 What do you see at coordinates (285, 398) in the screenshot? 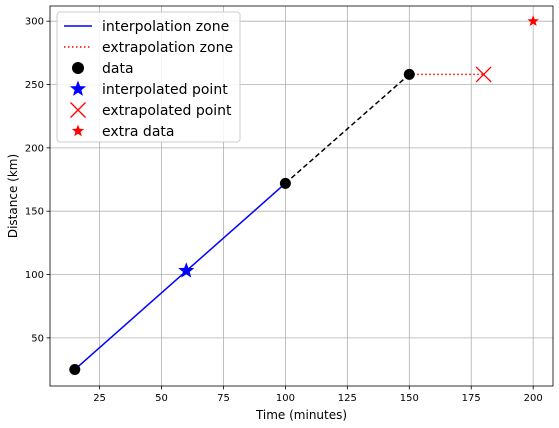
I see `x-tick-label: 100` at bounding box center [285, 398].